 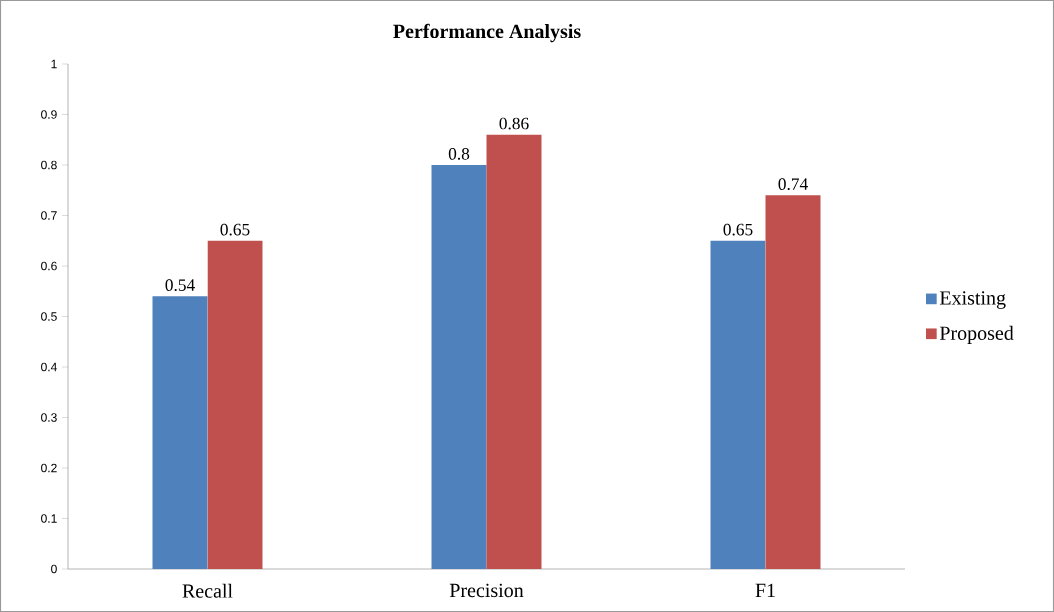 I want to click on y-tick-label: 0.3, so click(x=49, y=417).